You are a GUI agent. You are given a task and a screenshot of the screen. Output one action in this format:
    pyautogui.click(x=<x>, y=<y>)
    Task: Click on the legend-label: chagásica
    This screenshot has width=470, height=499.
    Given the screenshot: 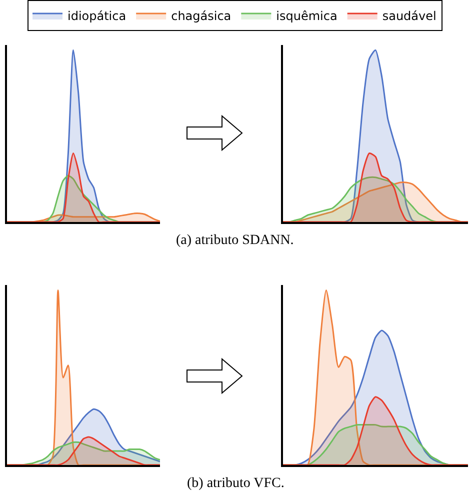 What is the action you would take?
    pyautogui.click(x=201, y=16)
    